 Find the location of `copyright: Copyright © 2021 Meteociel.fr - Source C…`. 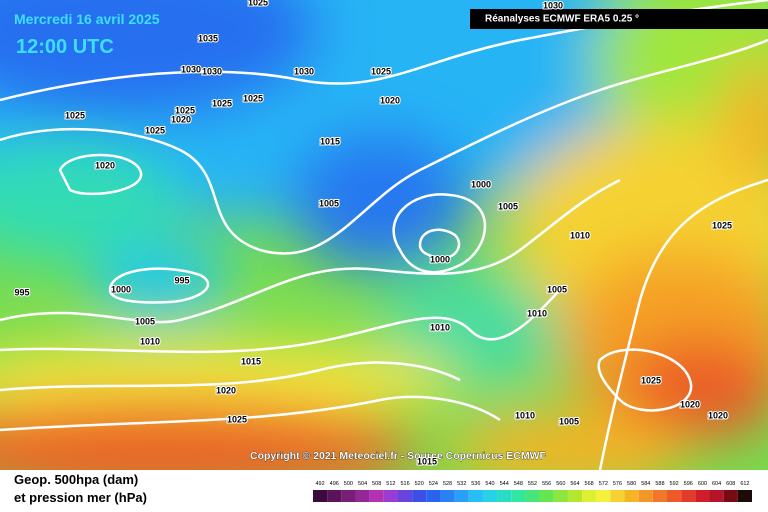

copyright: Copyright © 2021 Meteociel.fr - Source C… is located at coordinates (398, 456).